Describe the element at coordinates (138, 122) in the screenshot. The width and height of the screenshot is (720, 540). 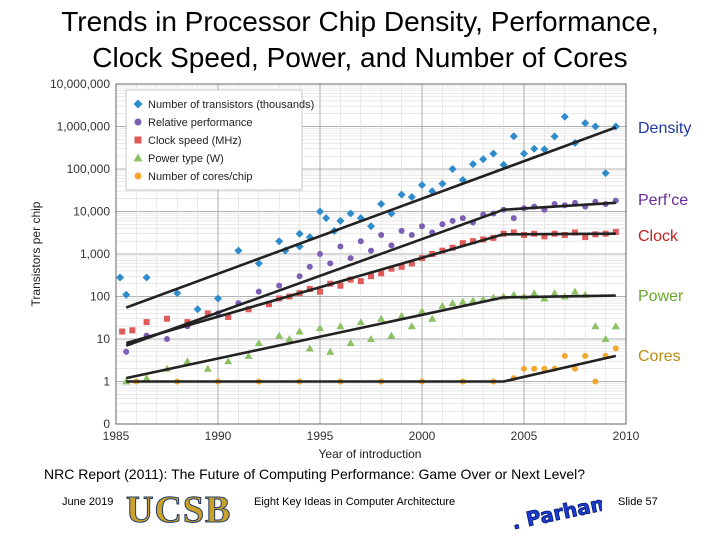
I see `performance-legend-marker` at that location.